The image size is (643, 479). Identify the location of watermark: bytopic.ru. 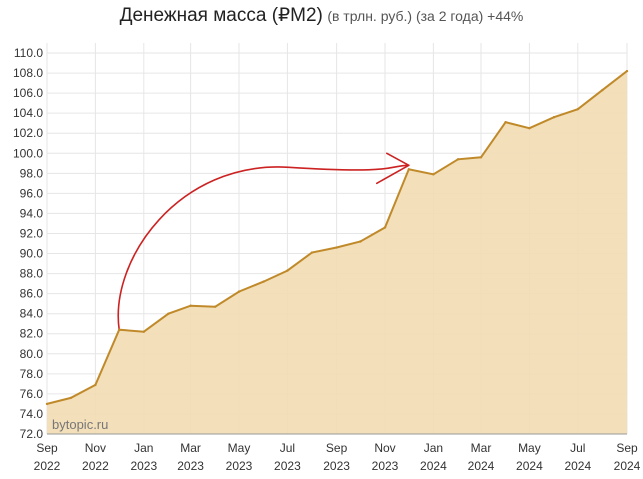
(80, 424).